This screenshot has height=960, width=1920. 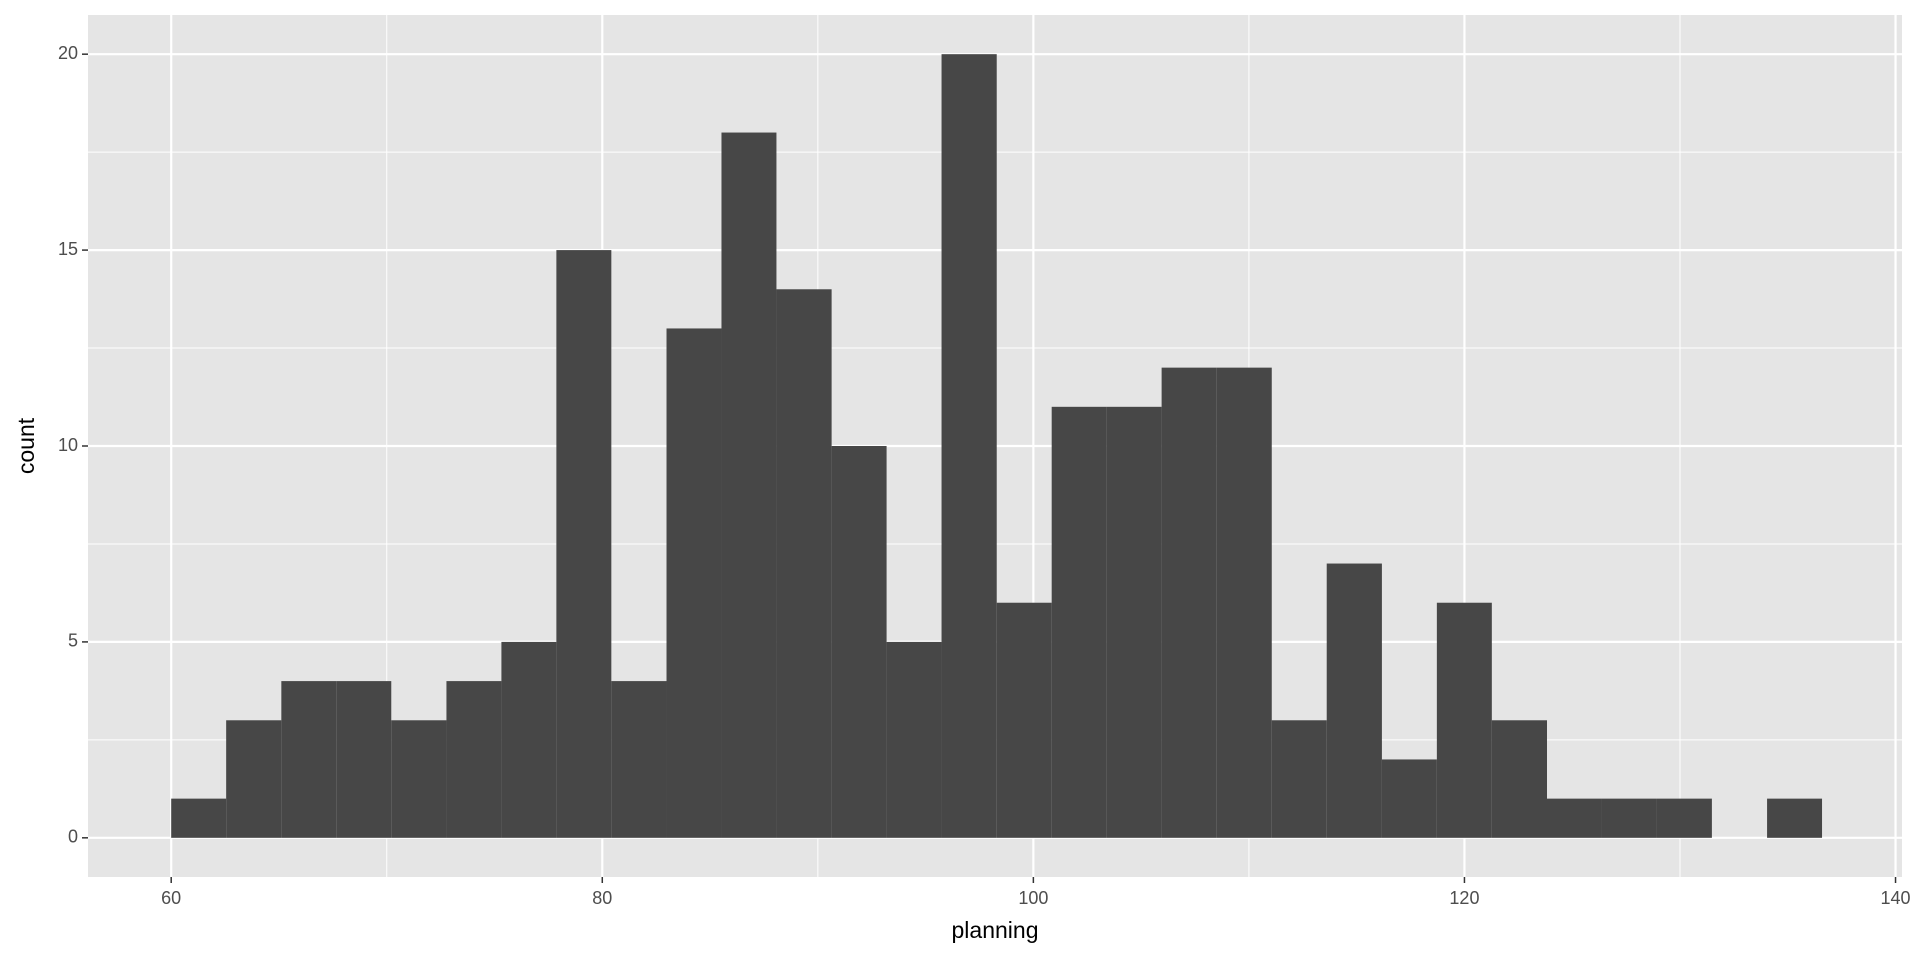 I want to click on x-tick-label: 100, so click(x=1033, y=898).